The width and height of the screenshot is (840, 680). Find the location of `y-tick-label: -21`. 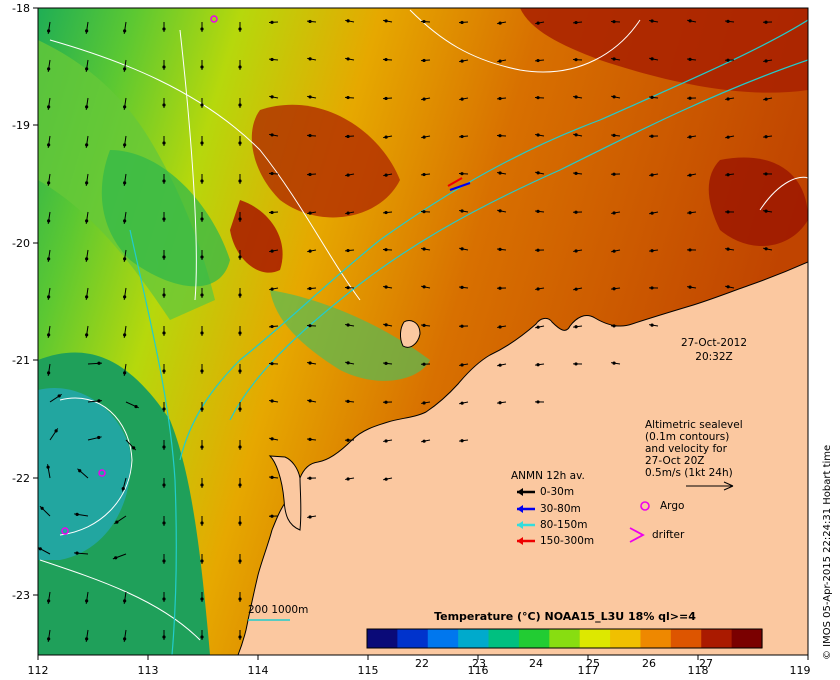

y-tick-label: -21 is located at coordinates (21, 360).